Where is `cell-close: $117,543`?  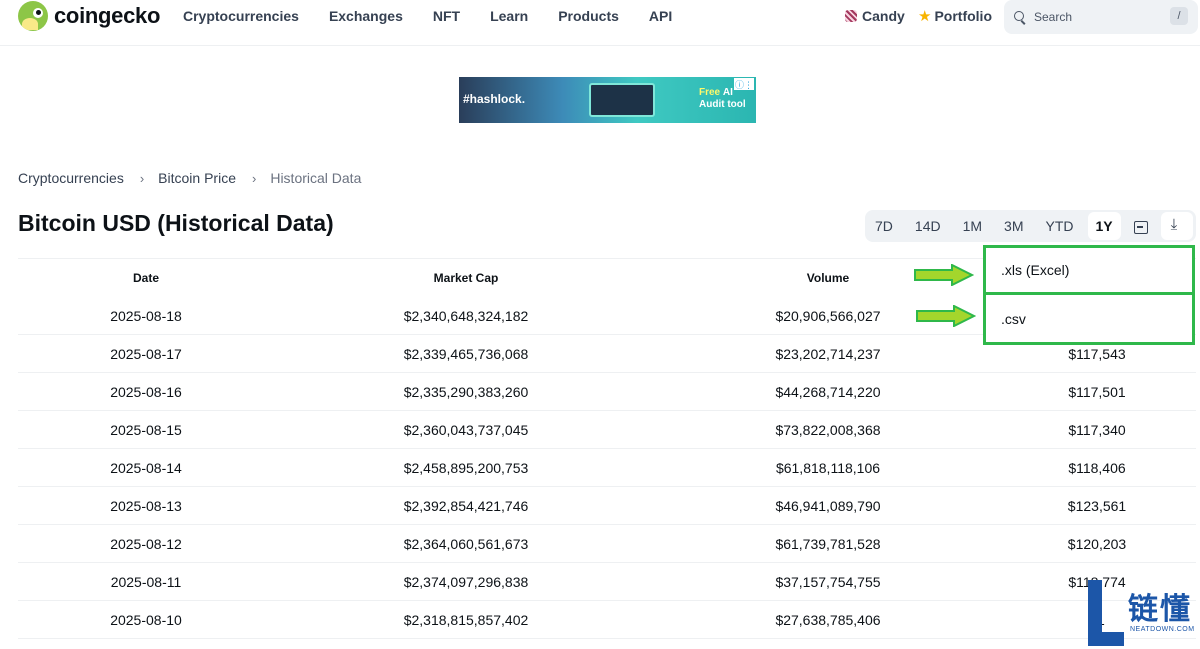
cell-close: $117,543 is located at coordinates (1097, 353).